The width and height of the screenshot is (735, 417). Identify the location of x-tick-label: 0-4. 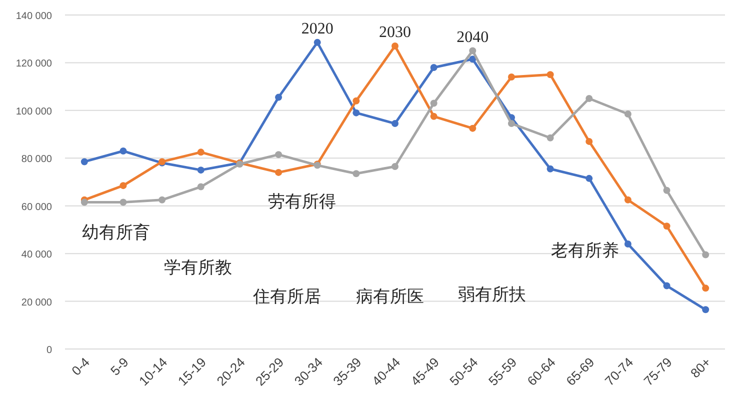
(80, 366).